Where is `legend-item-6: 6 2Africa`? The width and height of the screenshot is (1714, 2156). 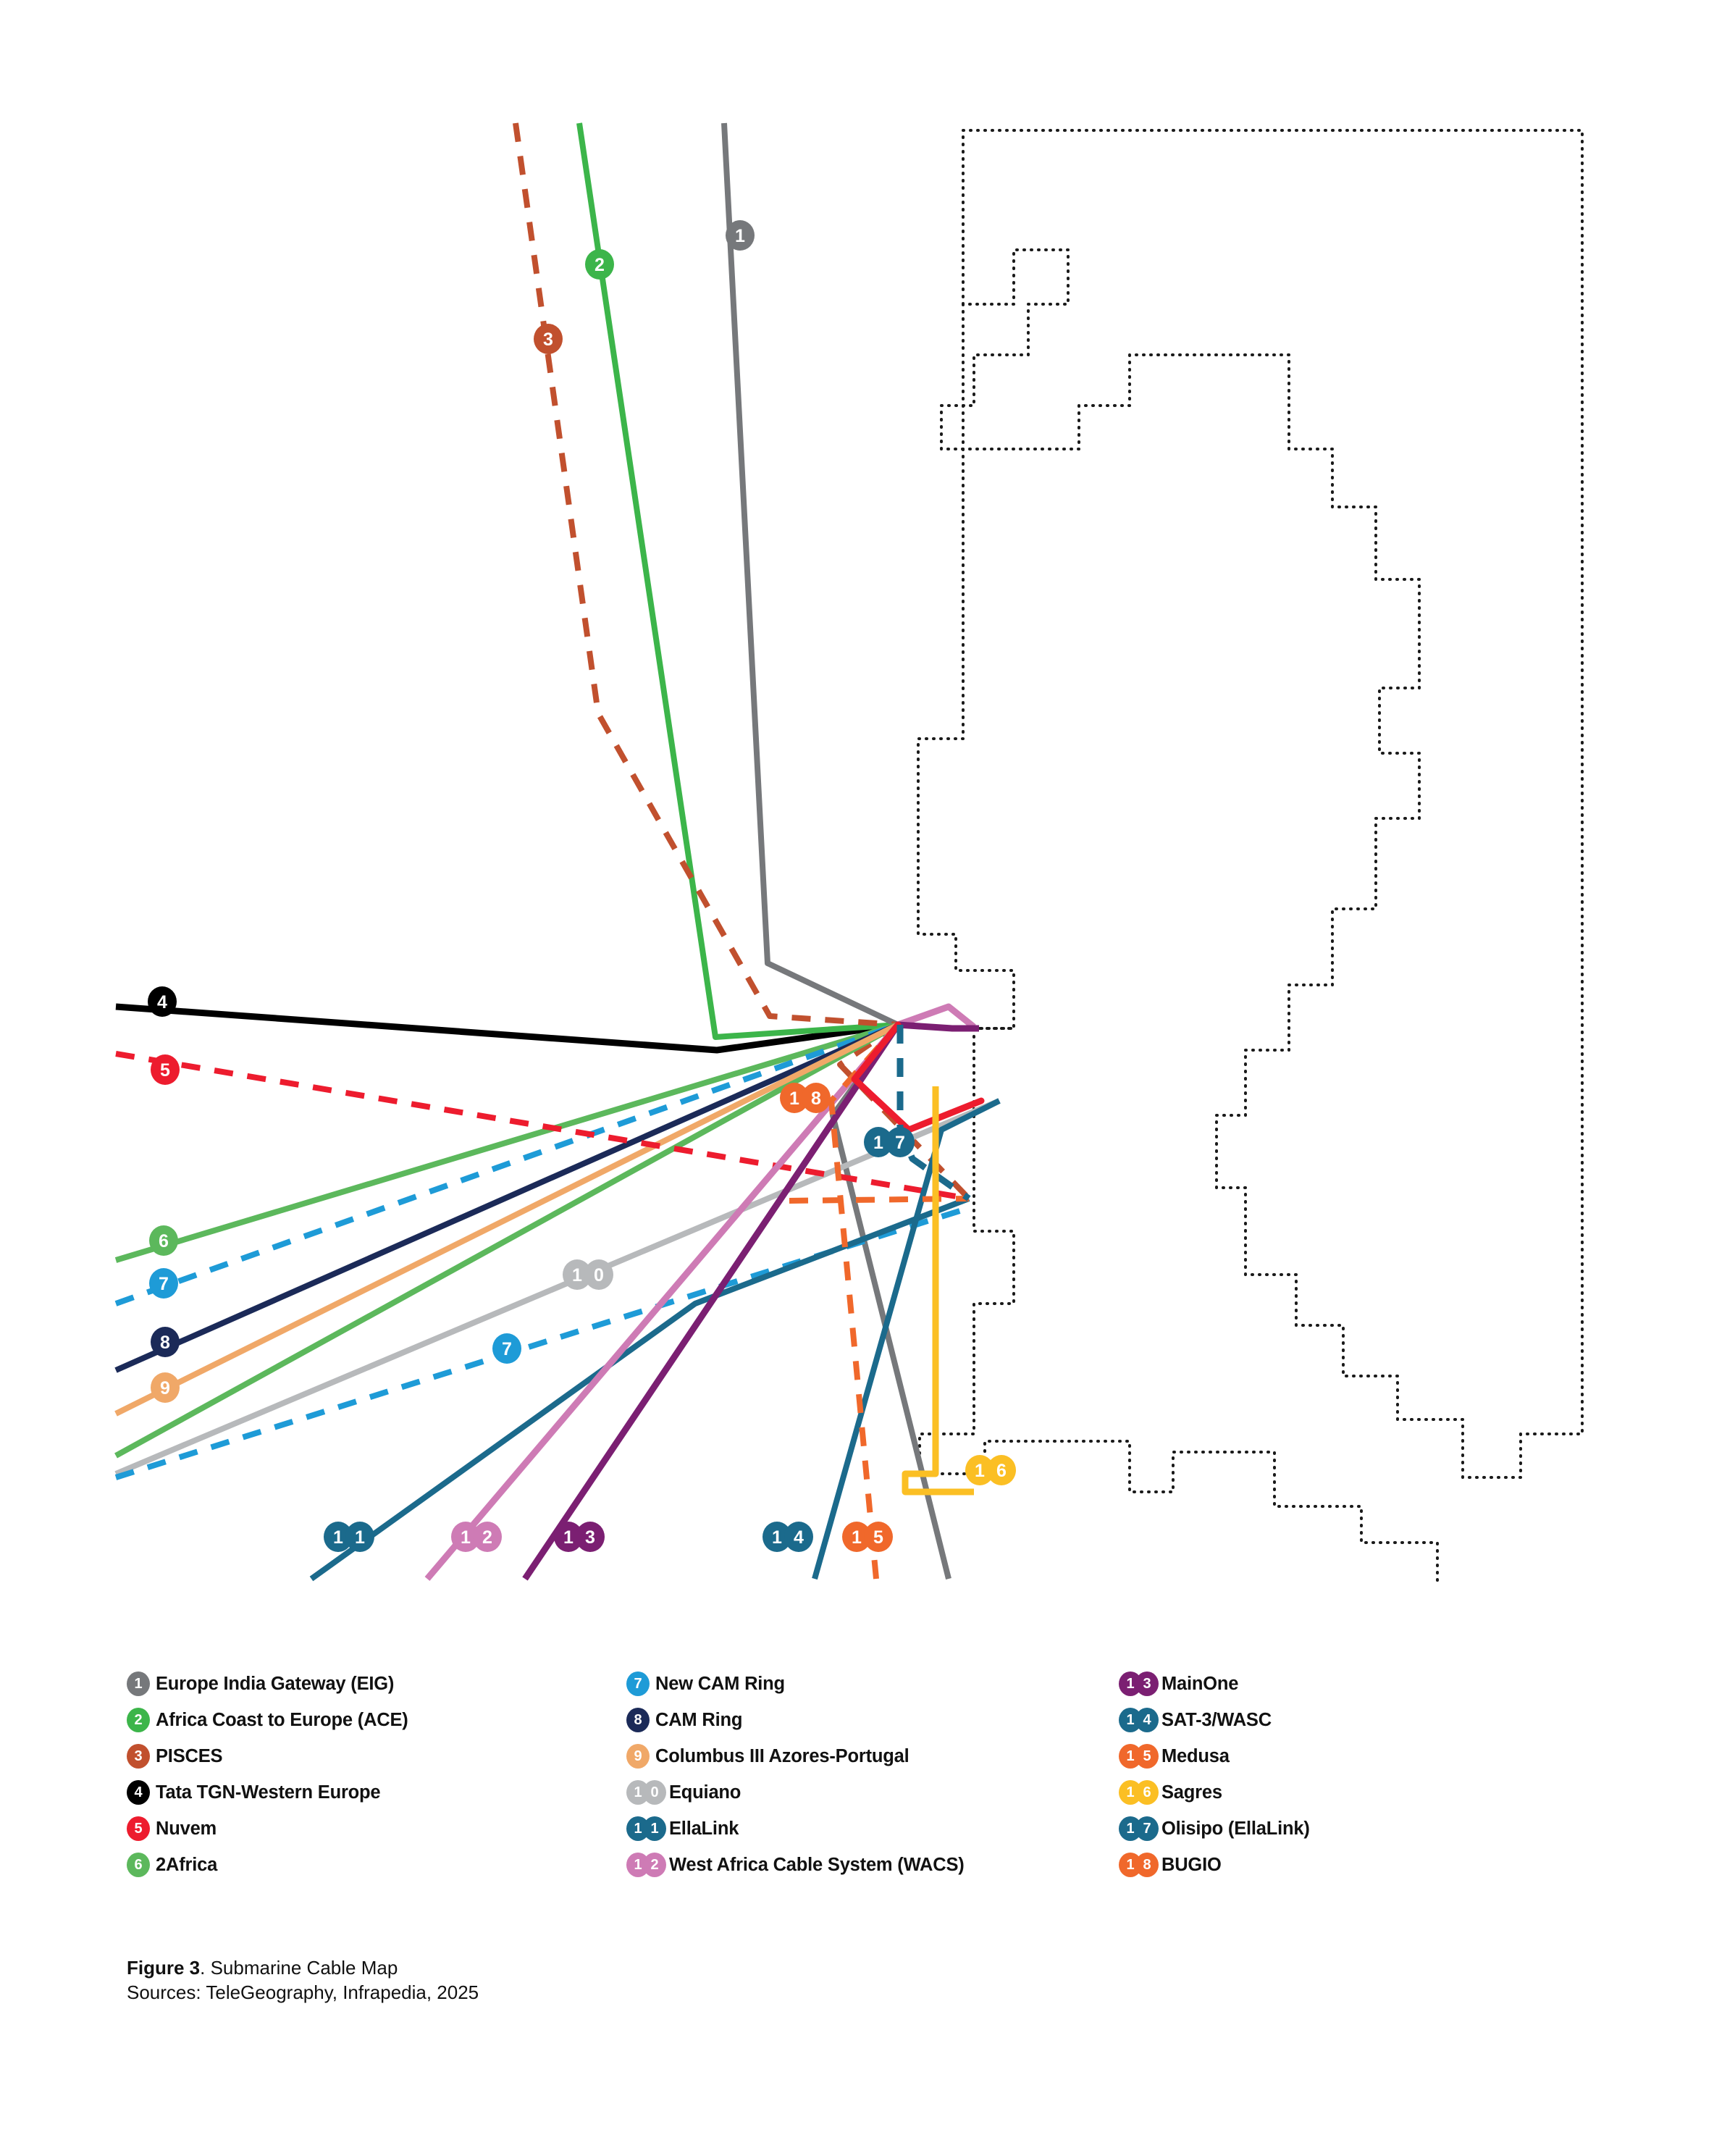 legend-item-6: 6 2Africa is located at coordinates (380, 1865).